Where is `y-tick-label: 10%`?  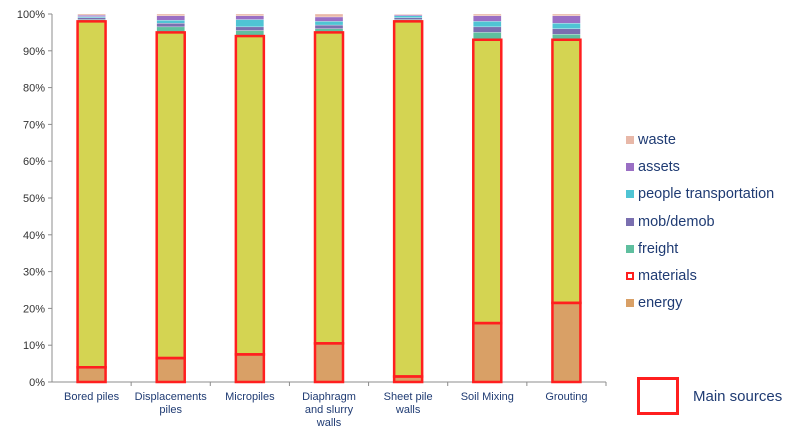 y-tick-label: 10% is located at coordinates (34, 346).